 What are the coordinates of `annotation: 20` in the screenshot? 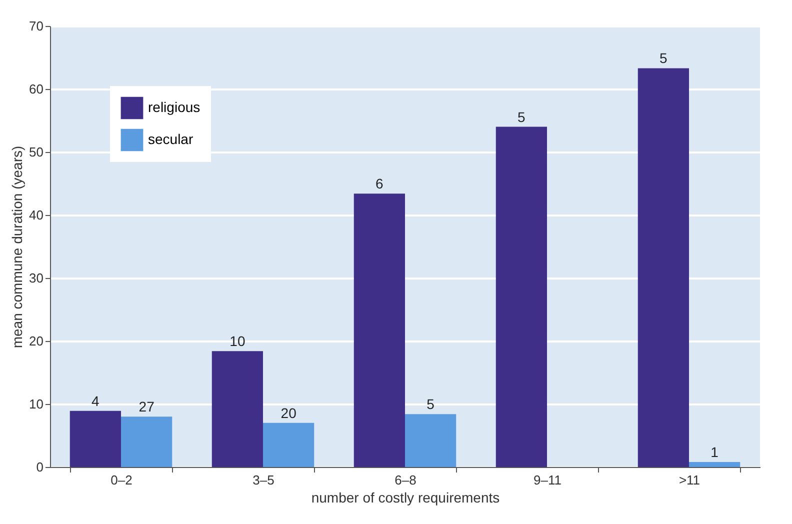 It's located at (288, 412).